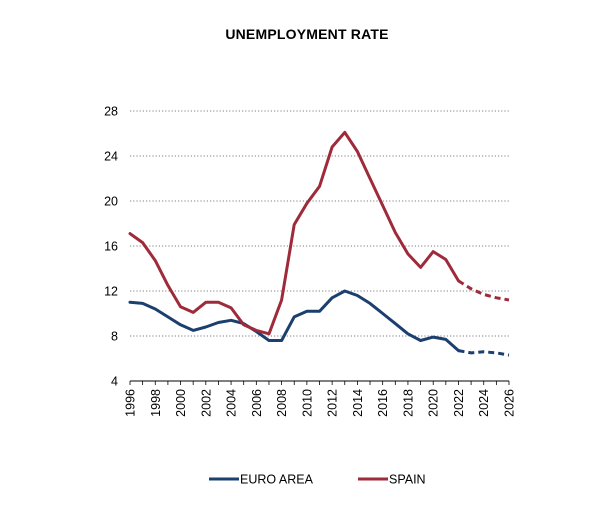  What do you see at coordinates (111, 157) in the screenshot?
I see `y-tick-label-24: 24` at bounding box center [111, 157].